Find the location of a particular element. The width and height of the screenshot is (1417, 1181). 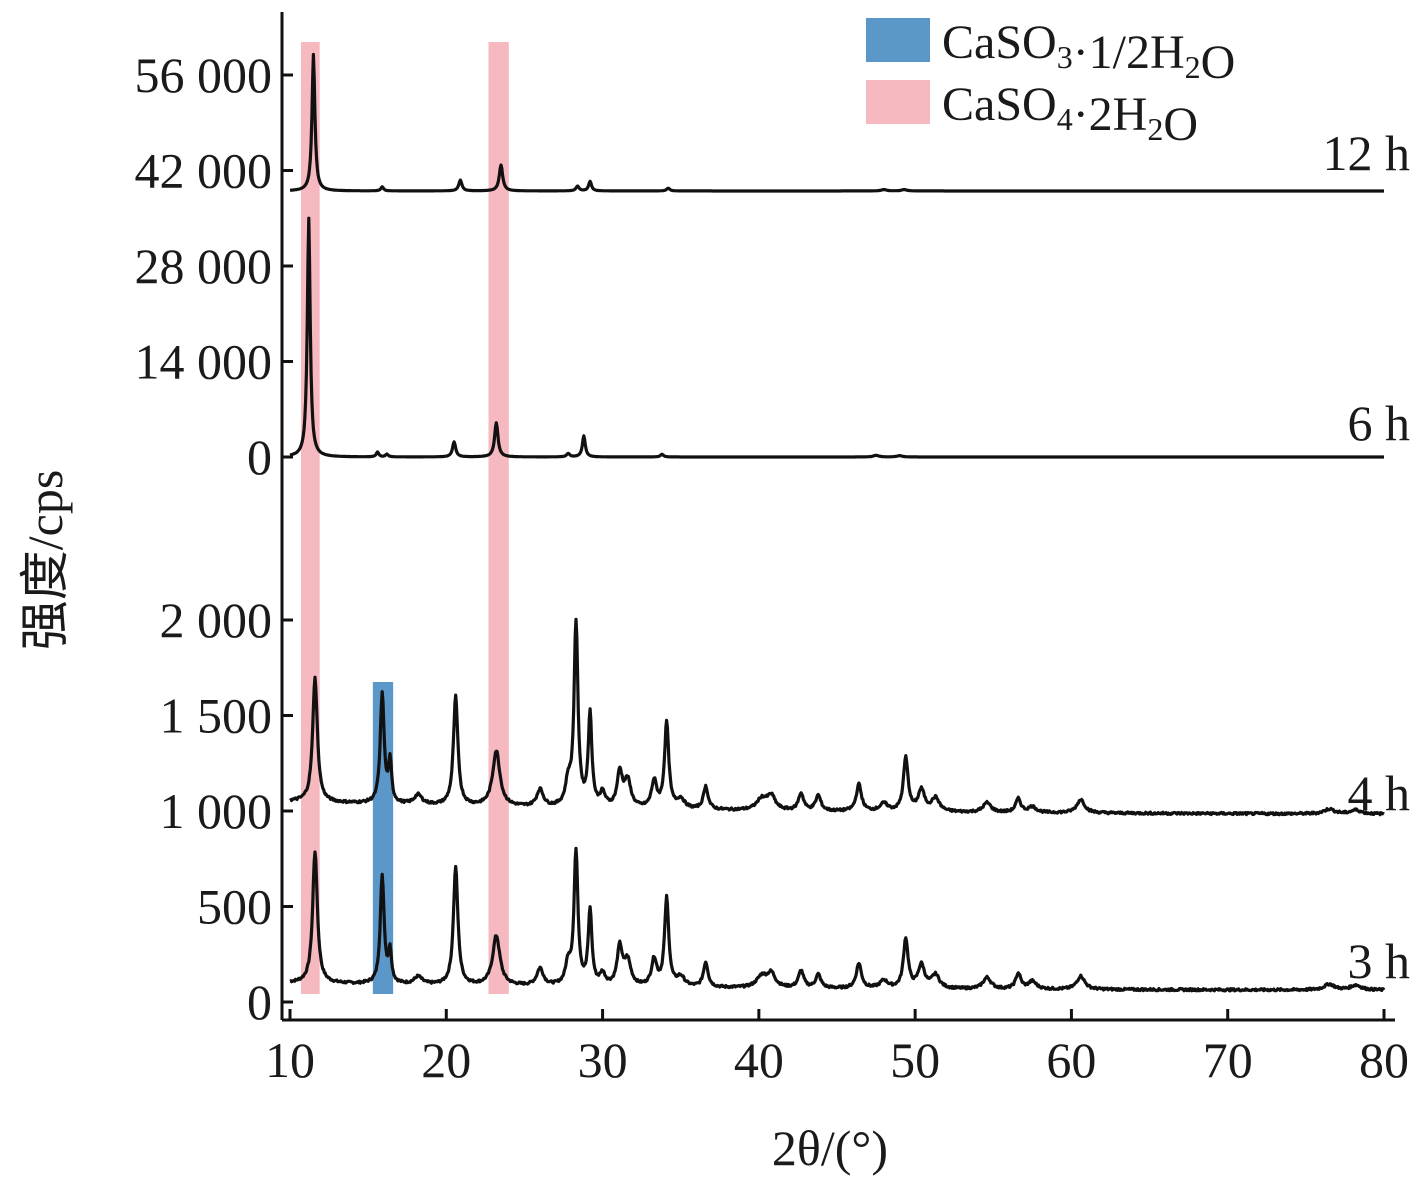

legend-label: CaSO4·2H2O is located at coordinates (1070, 114).